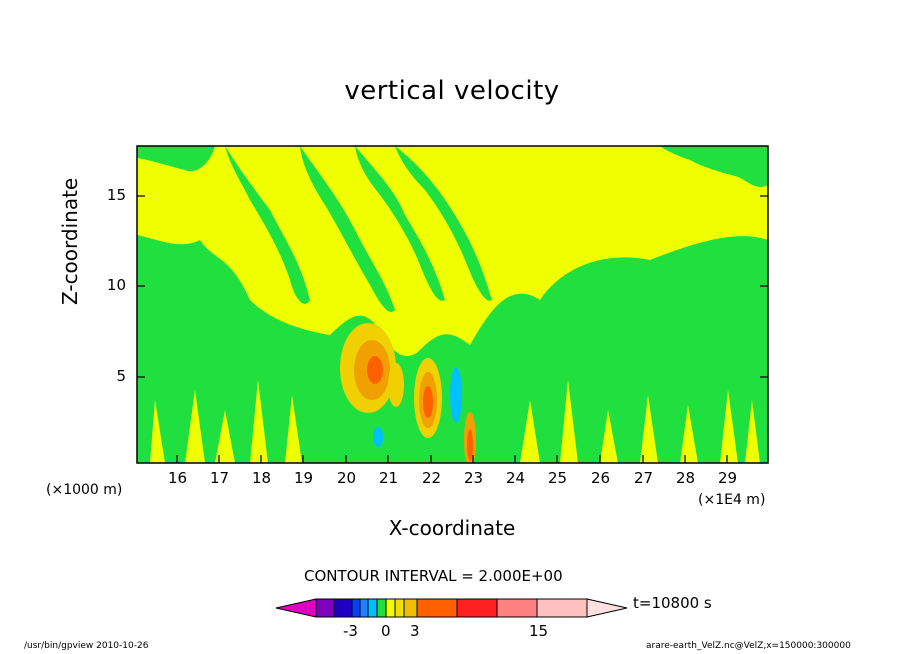 Image resolution: width=904 pixels, height=654 pixels. What do you see at coordinates (714, 166) in the screenshot?
I see `green-top-right` at bounding box center [714, 166].